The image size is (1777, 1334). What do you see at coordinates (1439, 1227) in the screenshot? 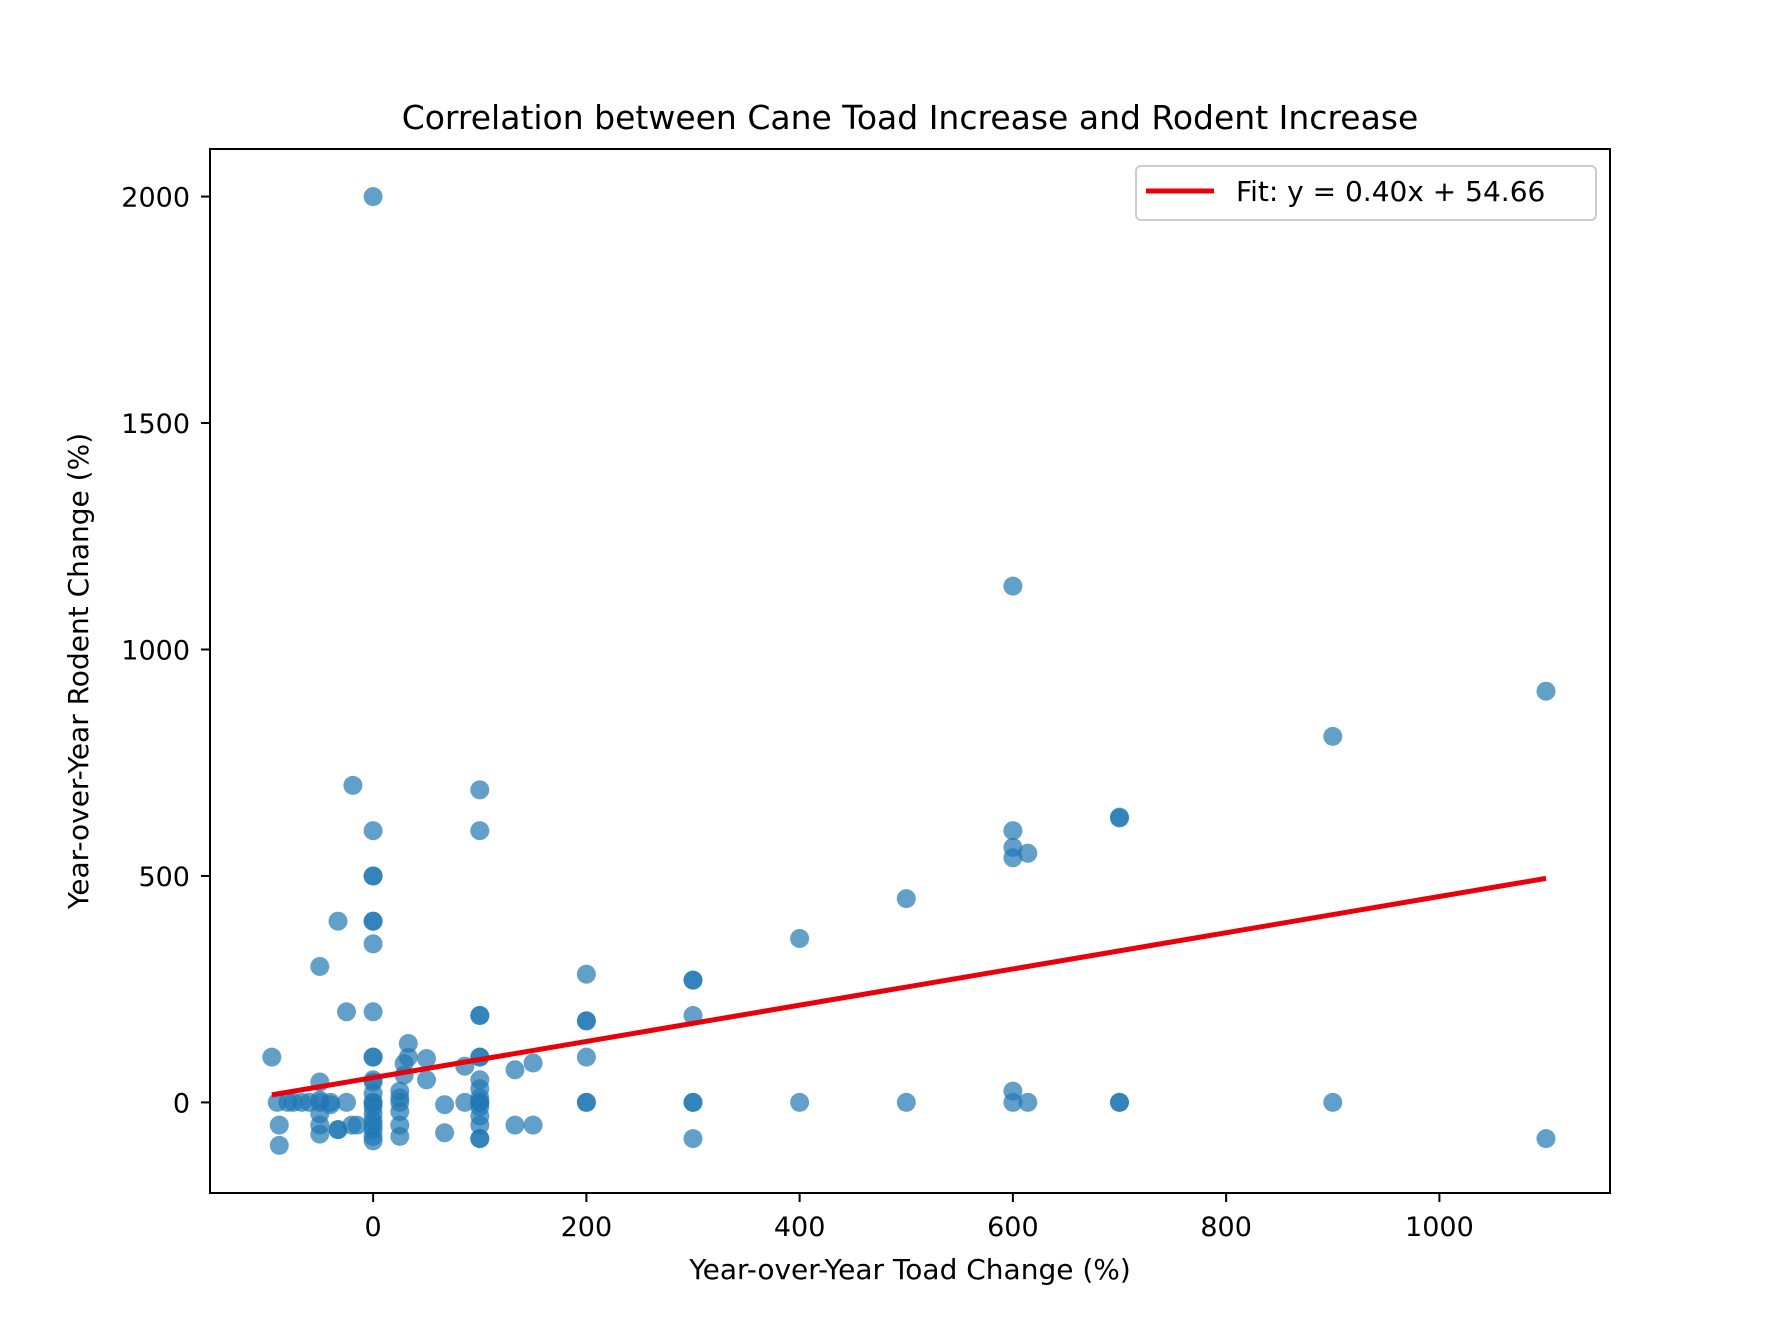
I see `x-tick-label: 1000` at bounding box center [1439, 1227].